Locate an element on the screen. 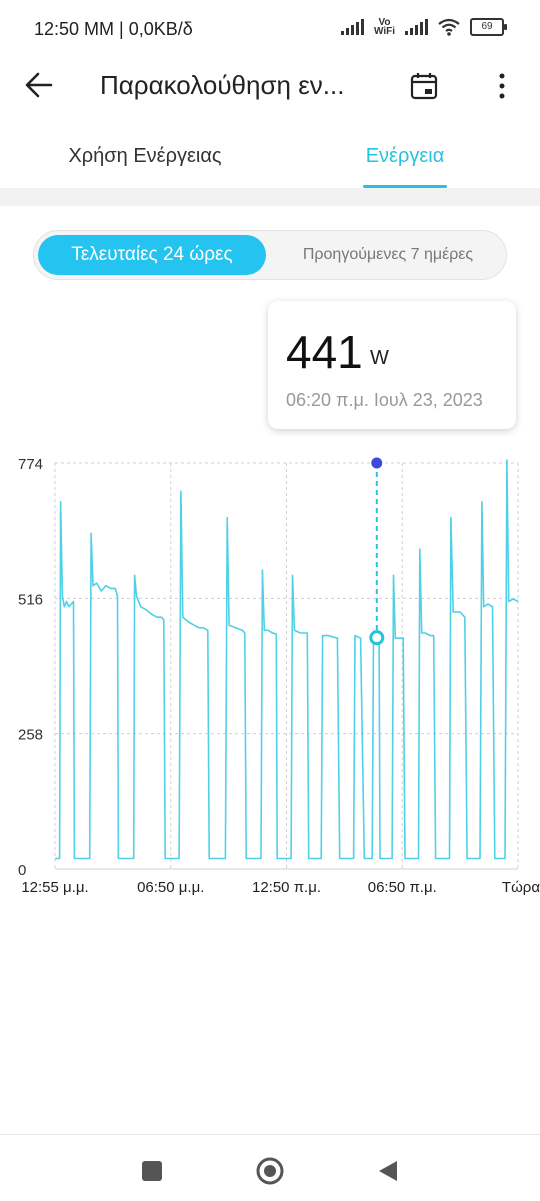 This screenshot has height=1201, width=540. wifi-icon is located at coordinates (449, 27).